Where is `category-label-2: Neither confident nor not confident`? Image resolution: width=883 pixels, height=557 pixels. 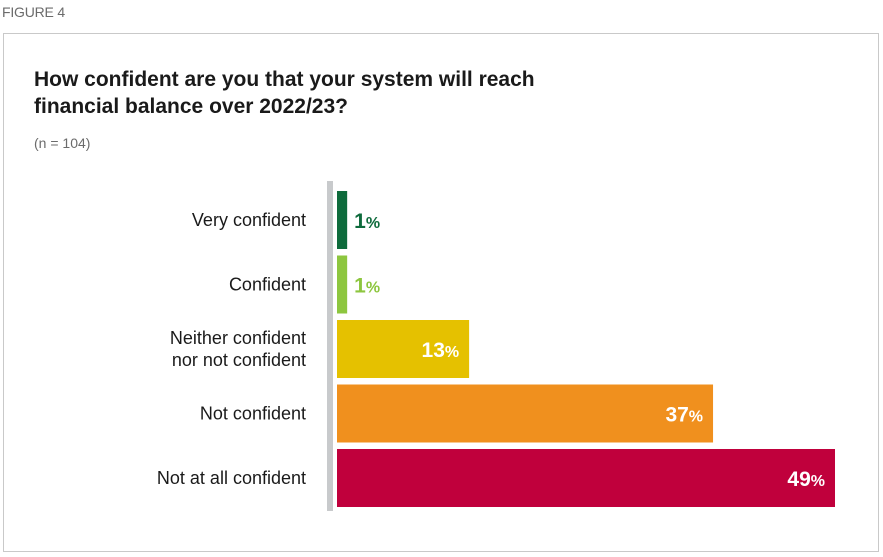
category-label-2: Neither confident nor not confident is located at coordinates (238, 349).